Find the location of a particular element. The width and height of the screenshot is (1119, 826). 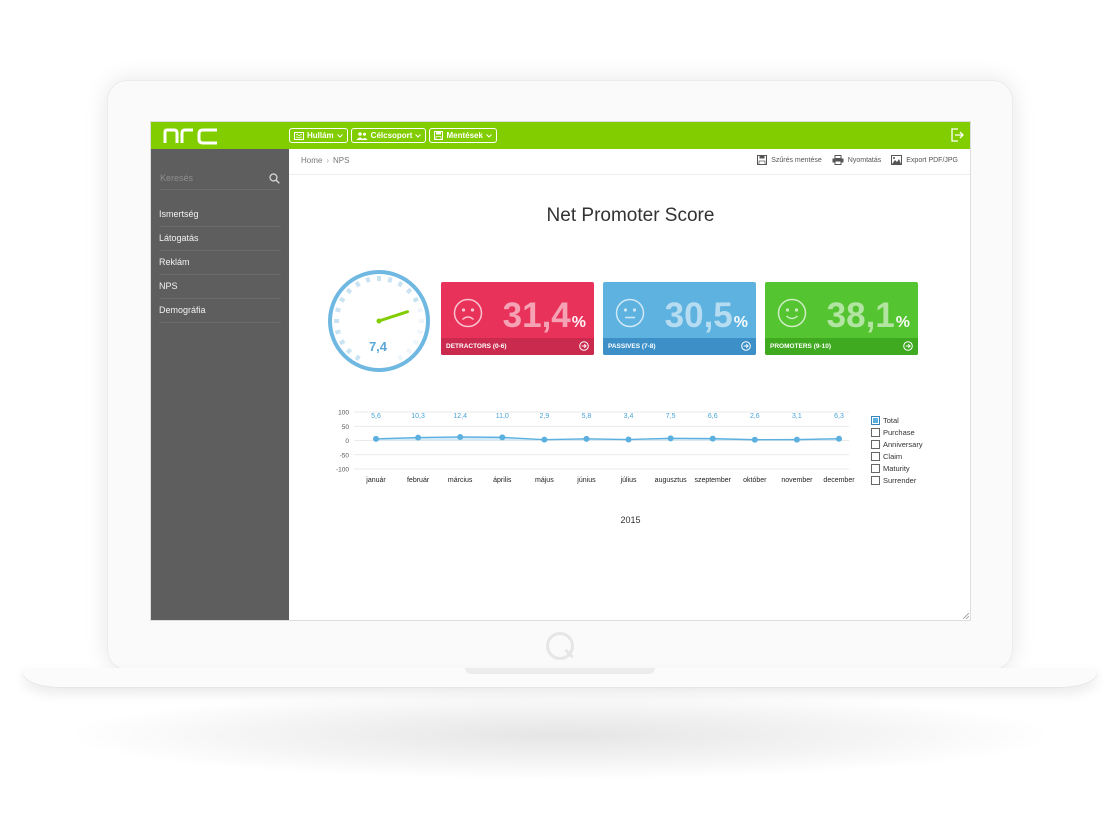

legend-item: Anniversary is located at coordinates (897, 444).